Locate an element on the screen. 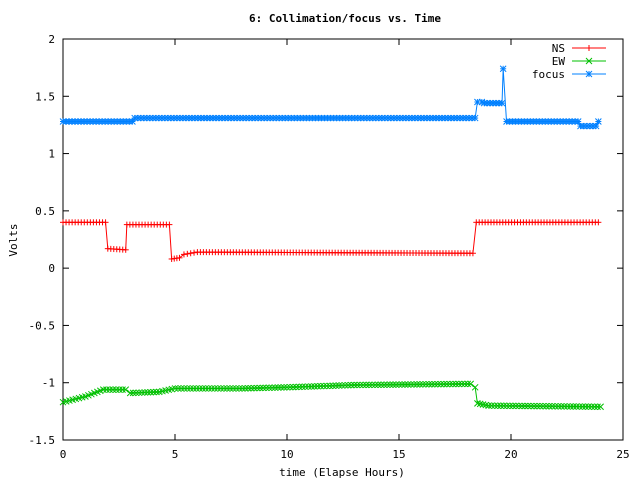  x-tick-label: 5 is located at coordinates (175, 454).